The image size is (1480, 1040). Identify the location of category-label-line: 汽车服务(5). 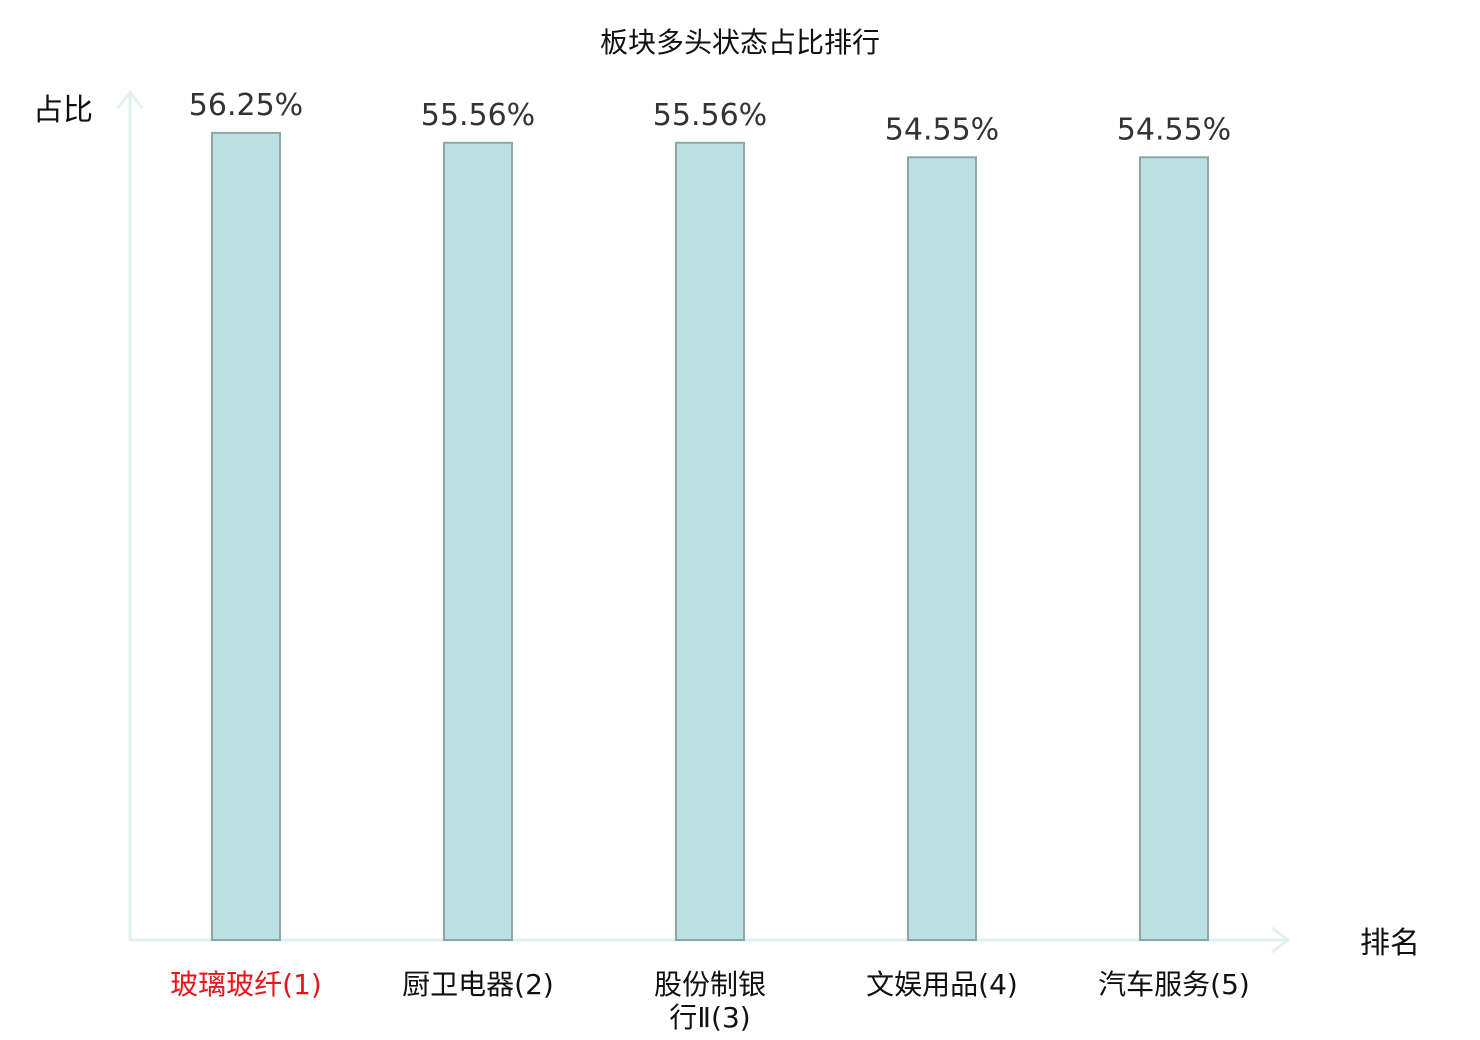
(1174, 984).